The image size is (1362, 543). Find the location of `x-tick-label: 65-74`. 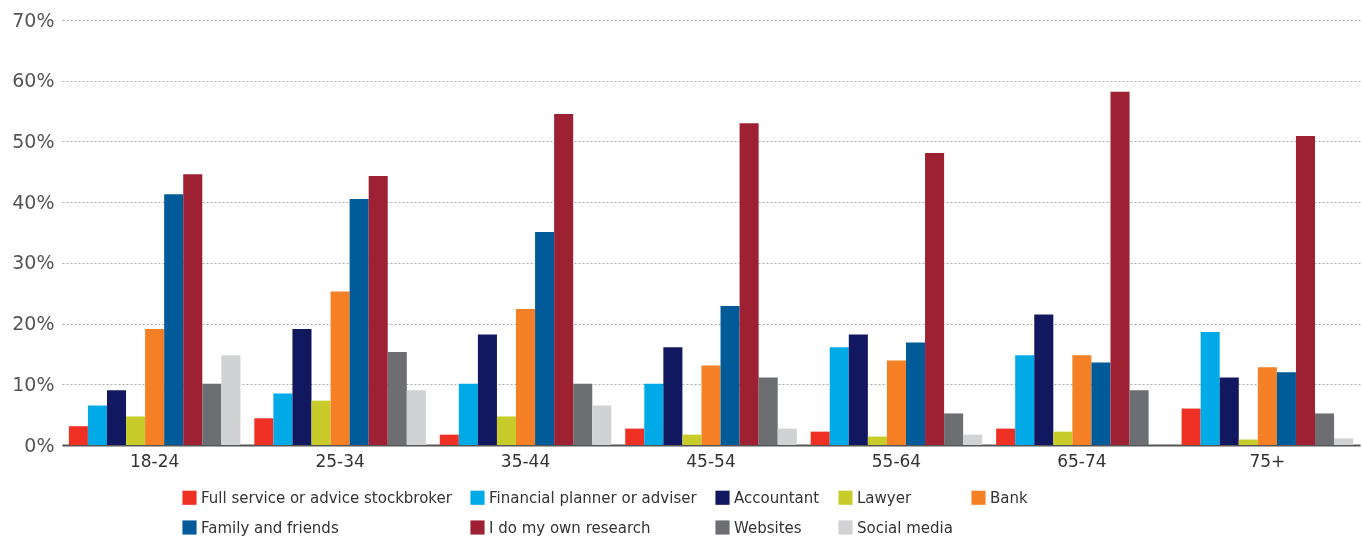

x-tick-label: 65-74 is located at coordinates (1082, 460).